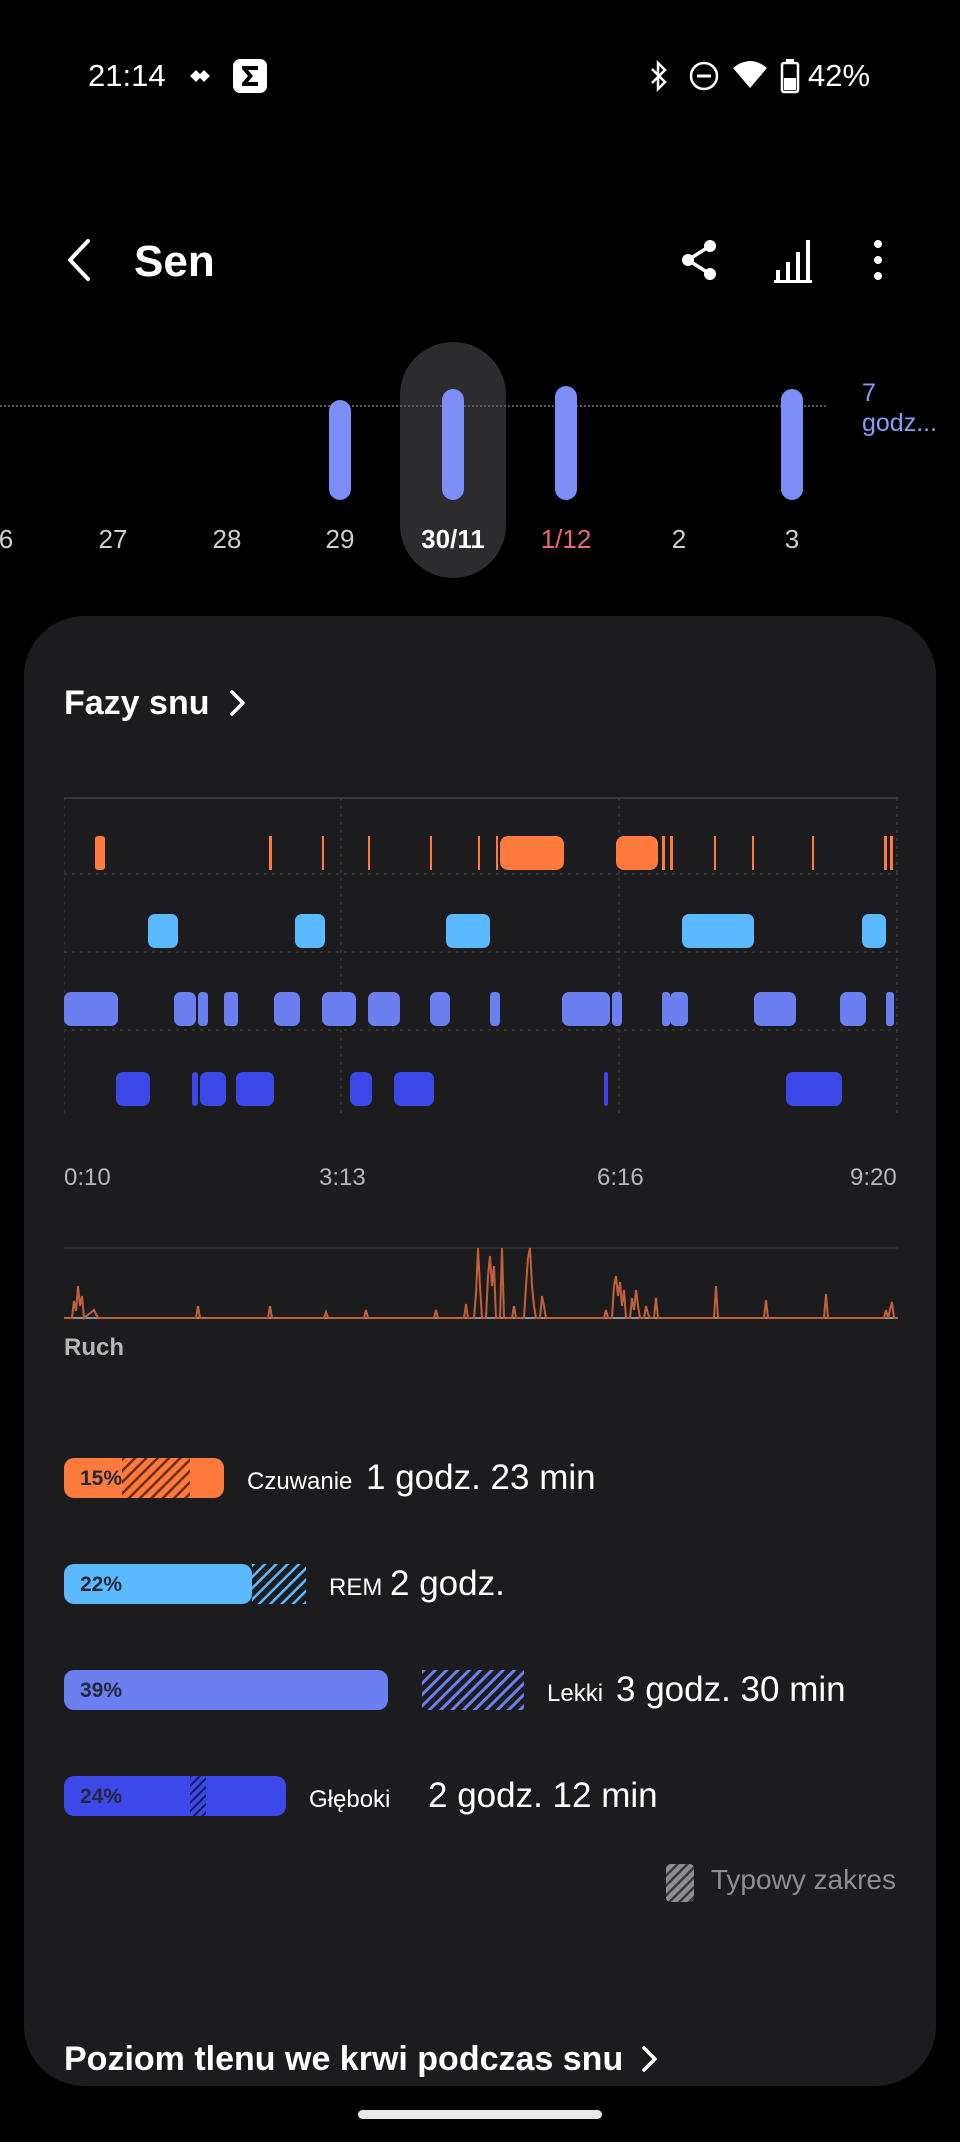 This screenshot has width=960, height=2142. What do you see at coordinates (790, 76) in the screenshot?
I see `battery-icon` at bounding box center [790, 76].